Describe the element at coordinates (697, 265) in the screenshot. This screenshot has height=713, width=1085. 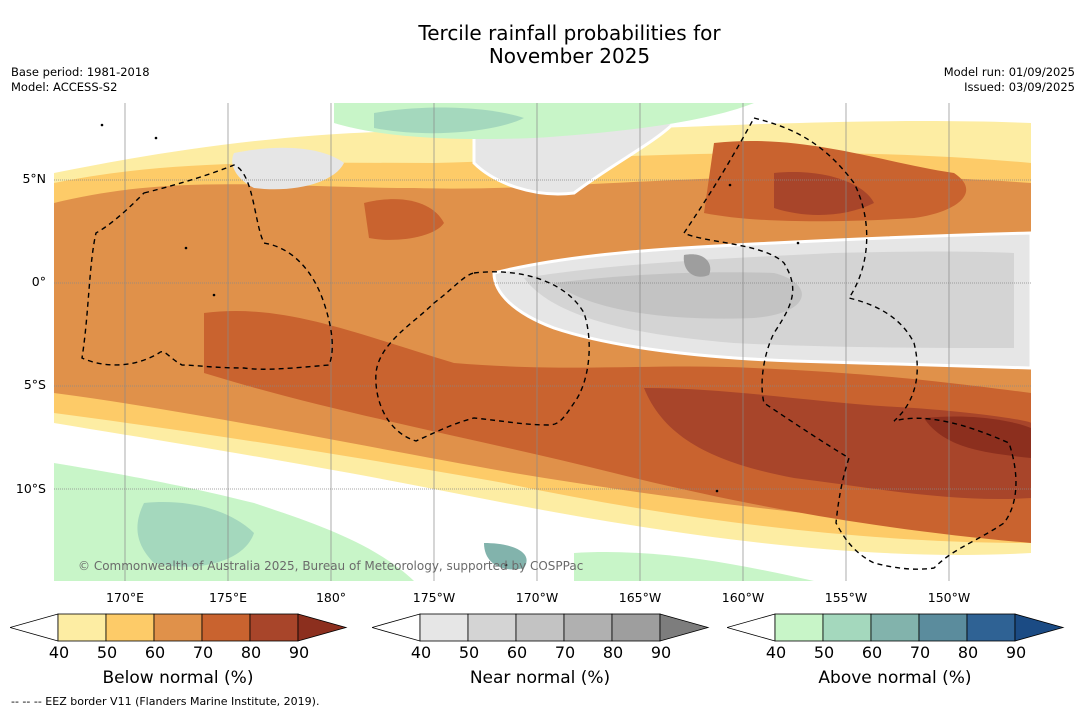
I see `near-normal-70-band` at that location.